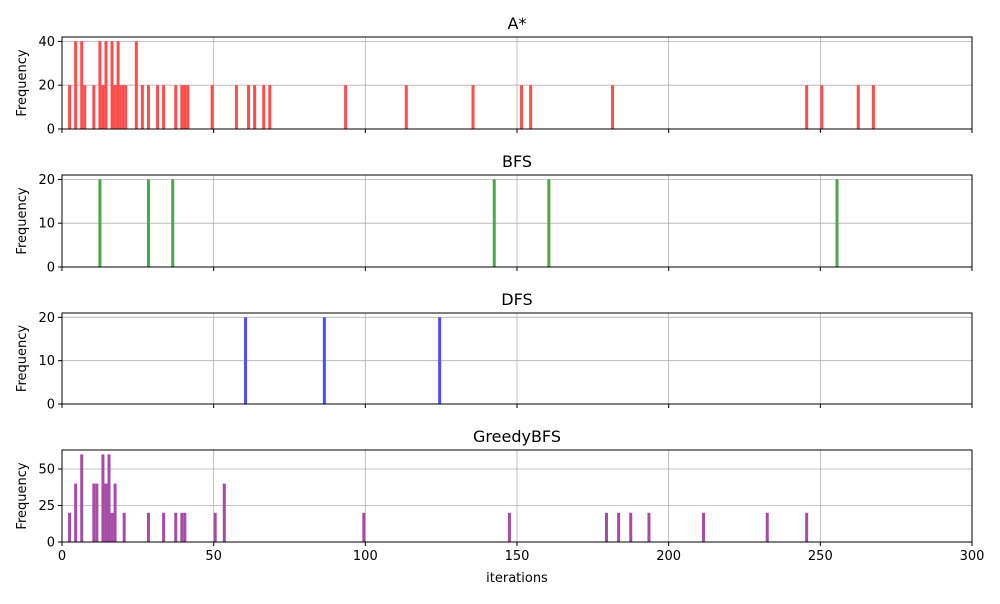 The image size is (1000, 604). I want to click on y-tick-label: 50, so click(46, 469).